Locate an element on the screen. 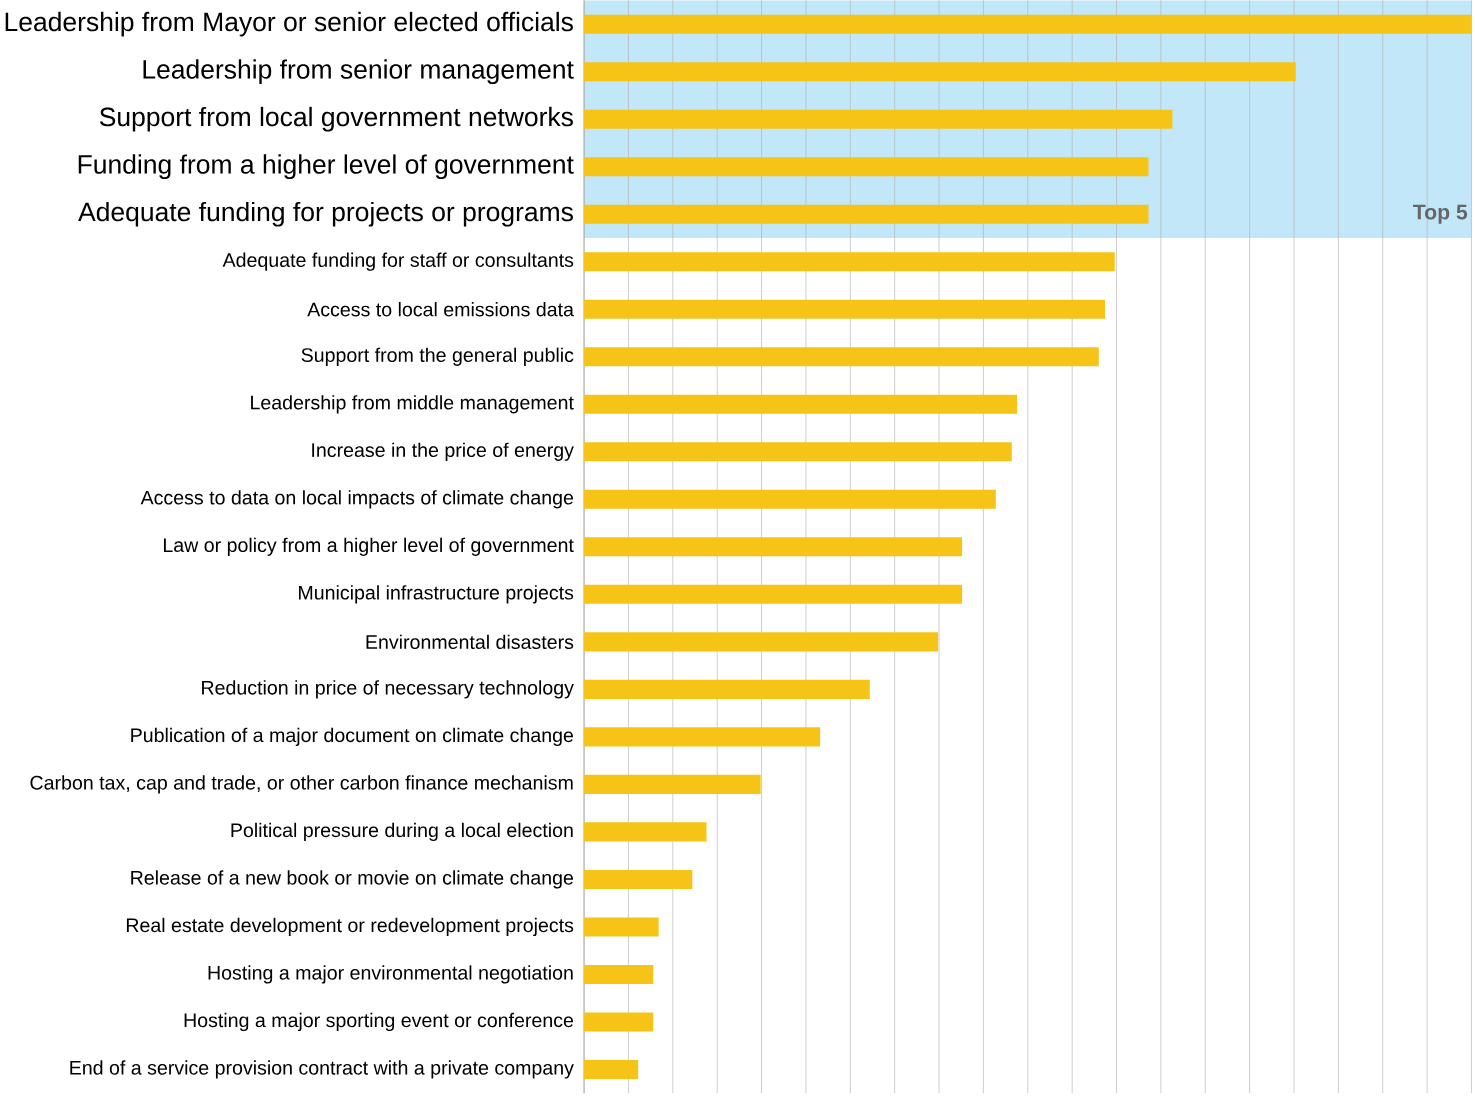  y-tick-label: Leadership from Mayor or senior elected officials is located at coordinates (289, 24).